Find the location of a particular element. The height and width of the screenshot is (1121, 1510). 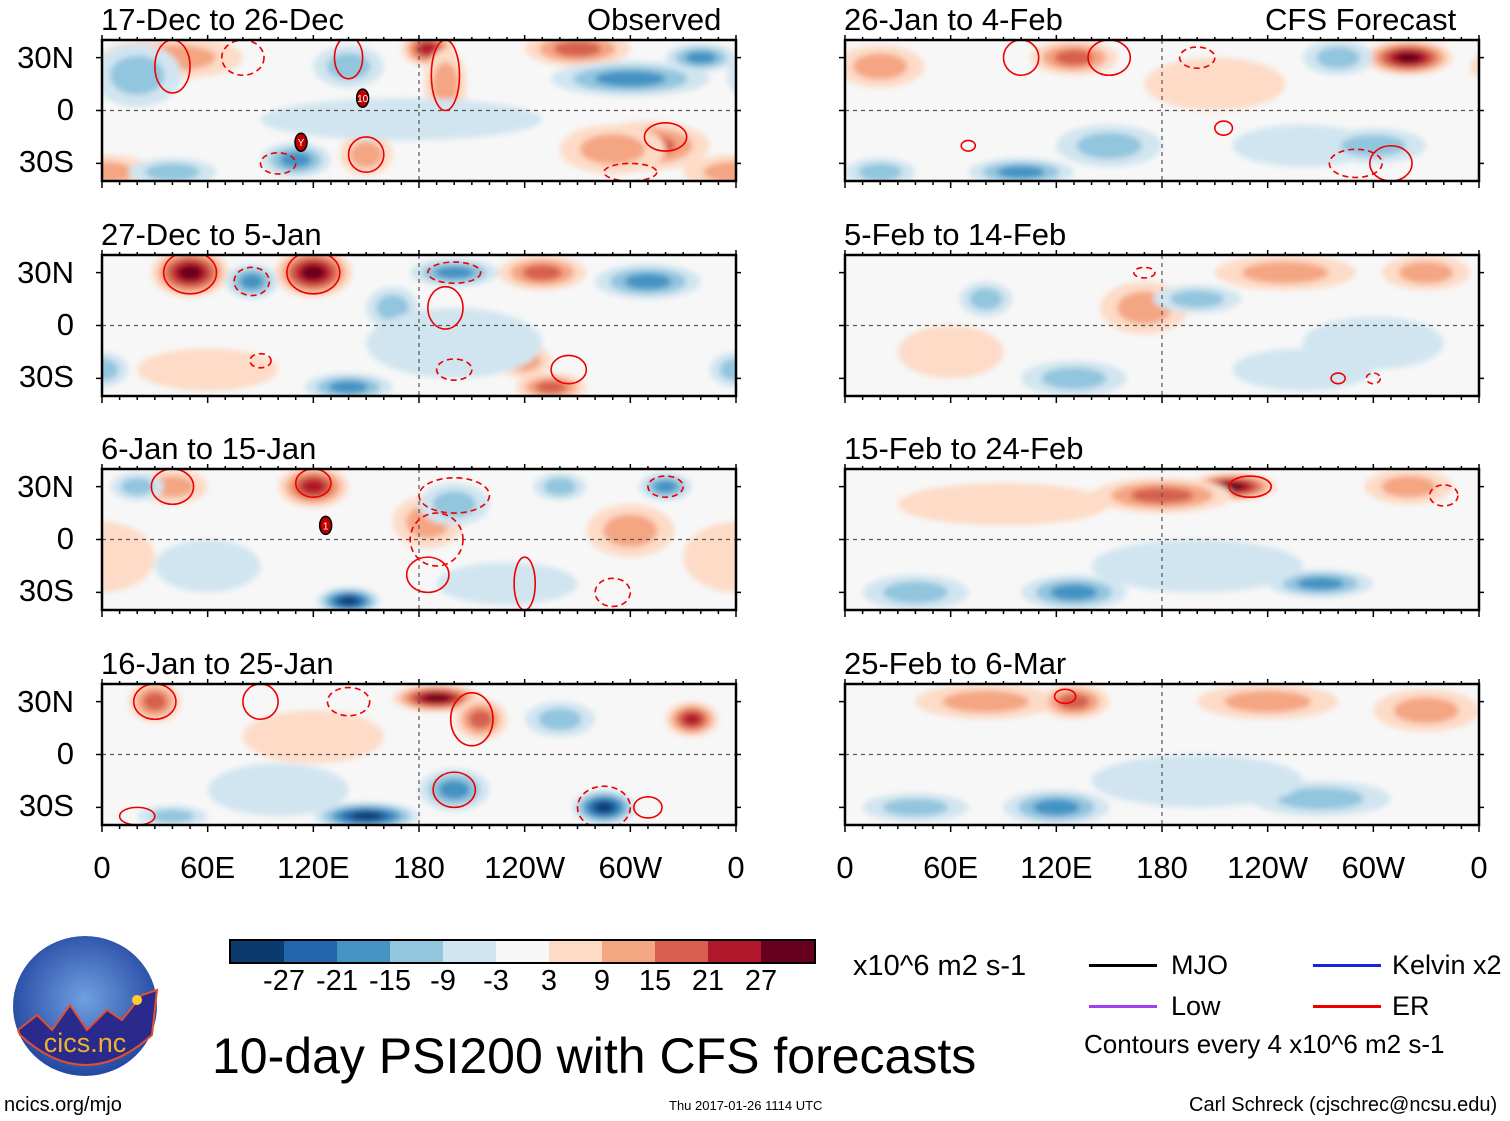

panel-title: 16-Jan to 25-Jan is located at coordinates (217, 663).